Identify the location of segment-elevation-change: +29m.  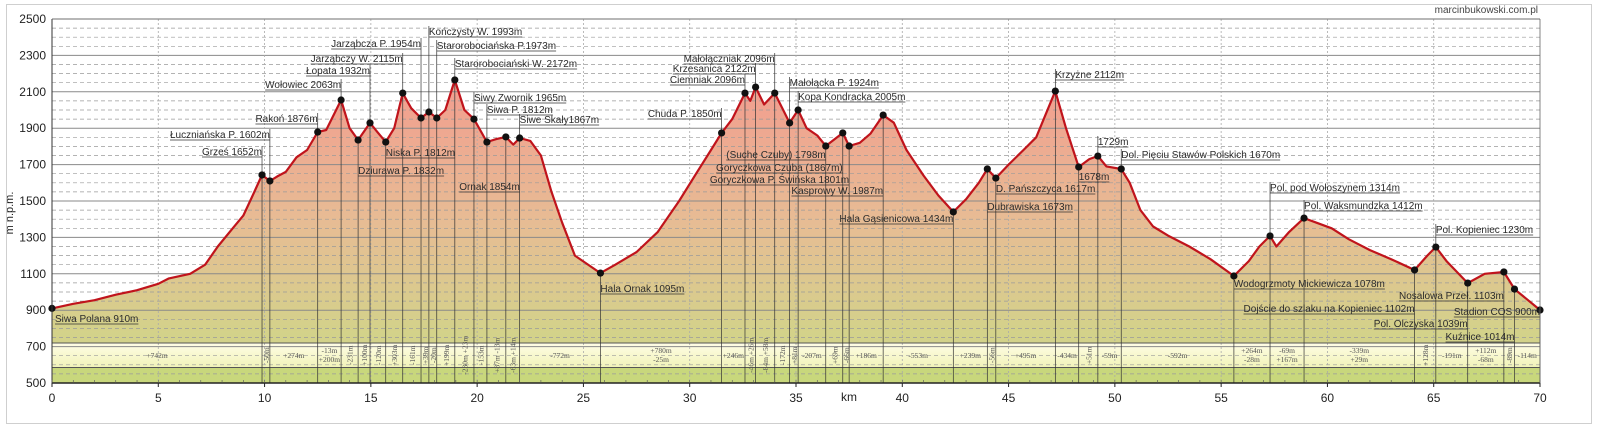
(1360, 359).